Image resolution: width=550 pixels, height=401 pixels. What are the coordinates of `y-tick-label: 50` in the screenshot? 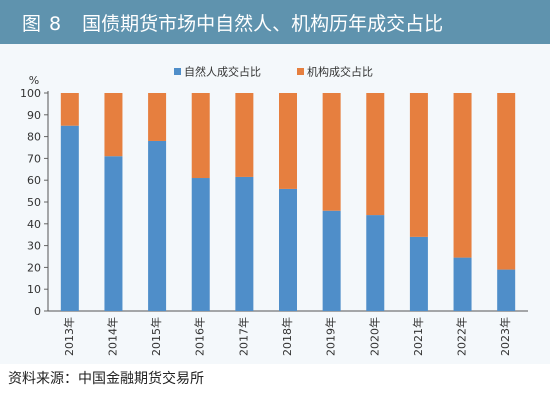 It's located at (34, 202).